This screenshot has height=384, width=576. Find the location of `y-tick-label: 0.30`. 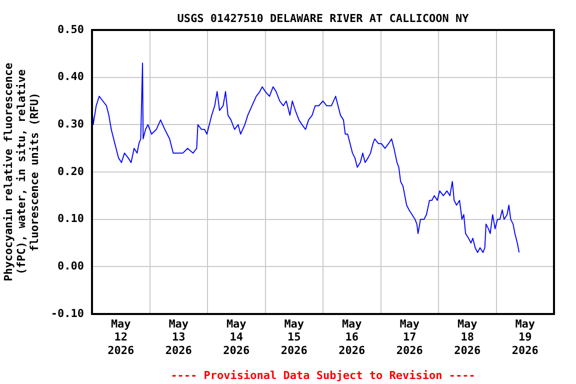

y-tick-label: 0.30 is located at coordinates (71, 124).